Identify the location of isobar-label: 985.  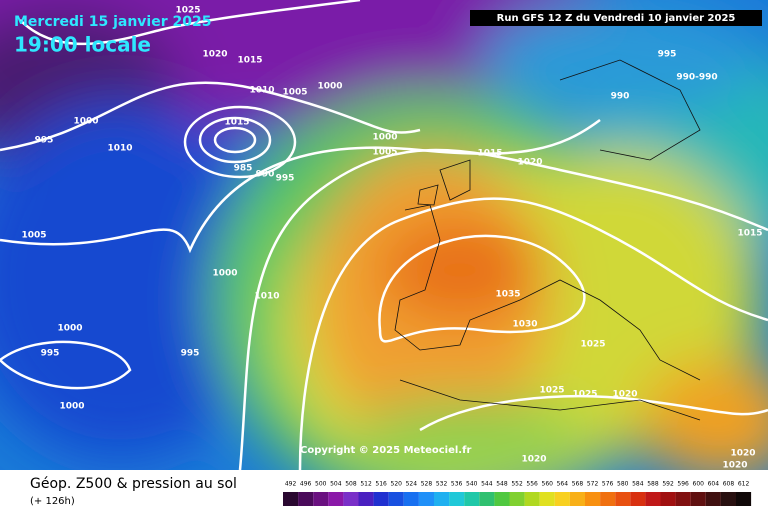
(243, 169).